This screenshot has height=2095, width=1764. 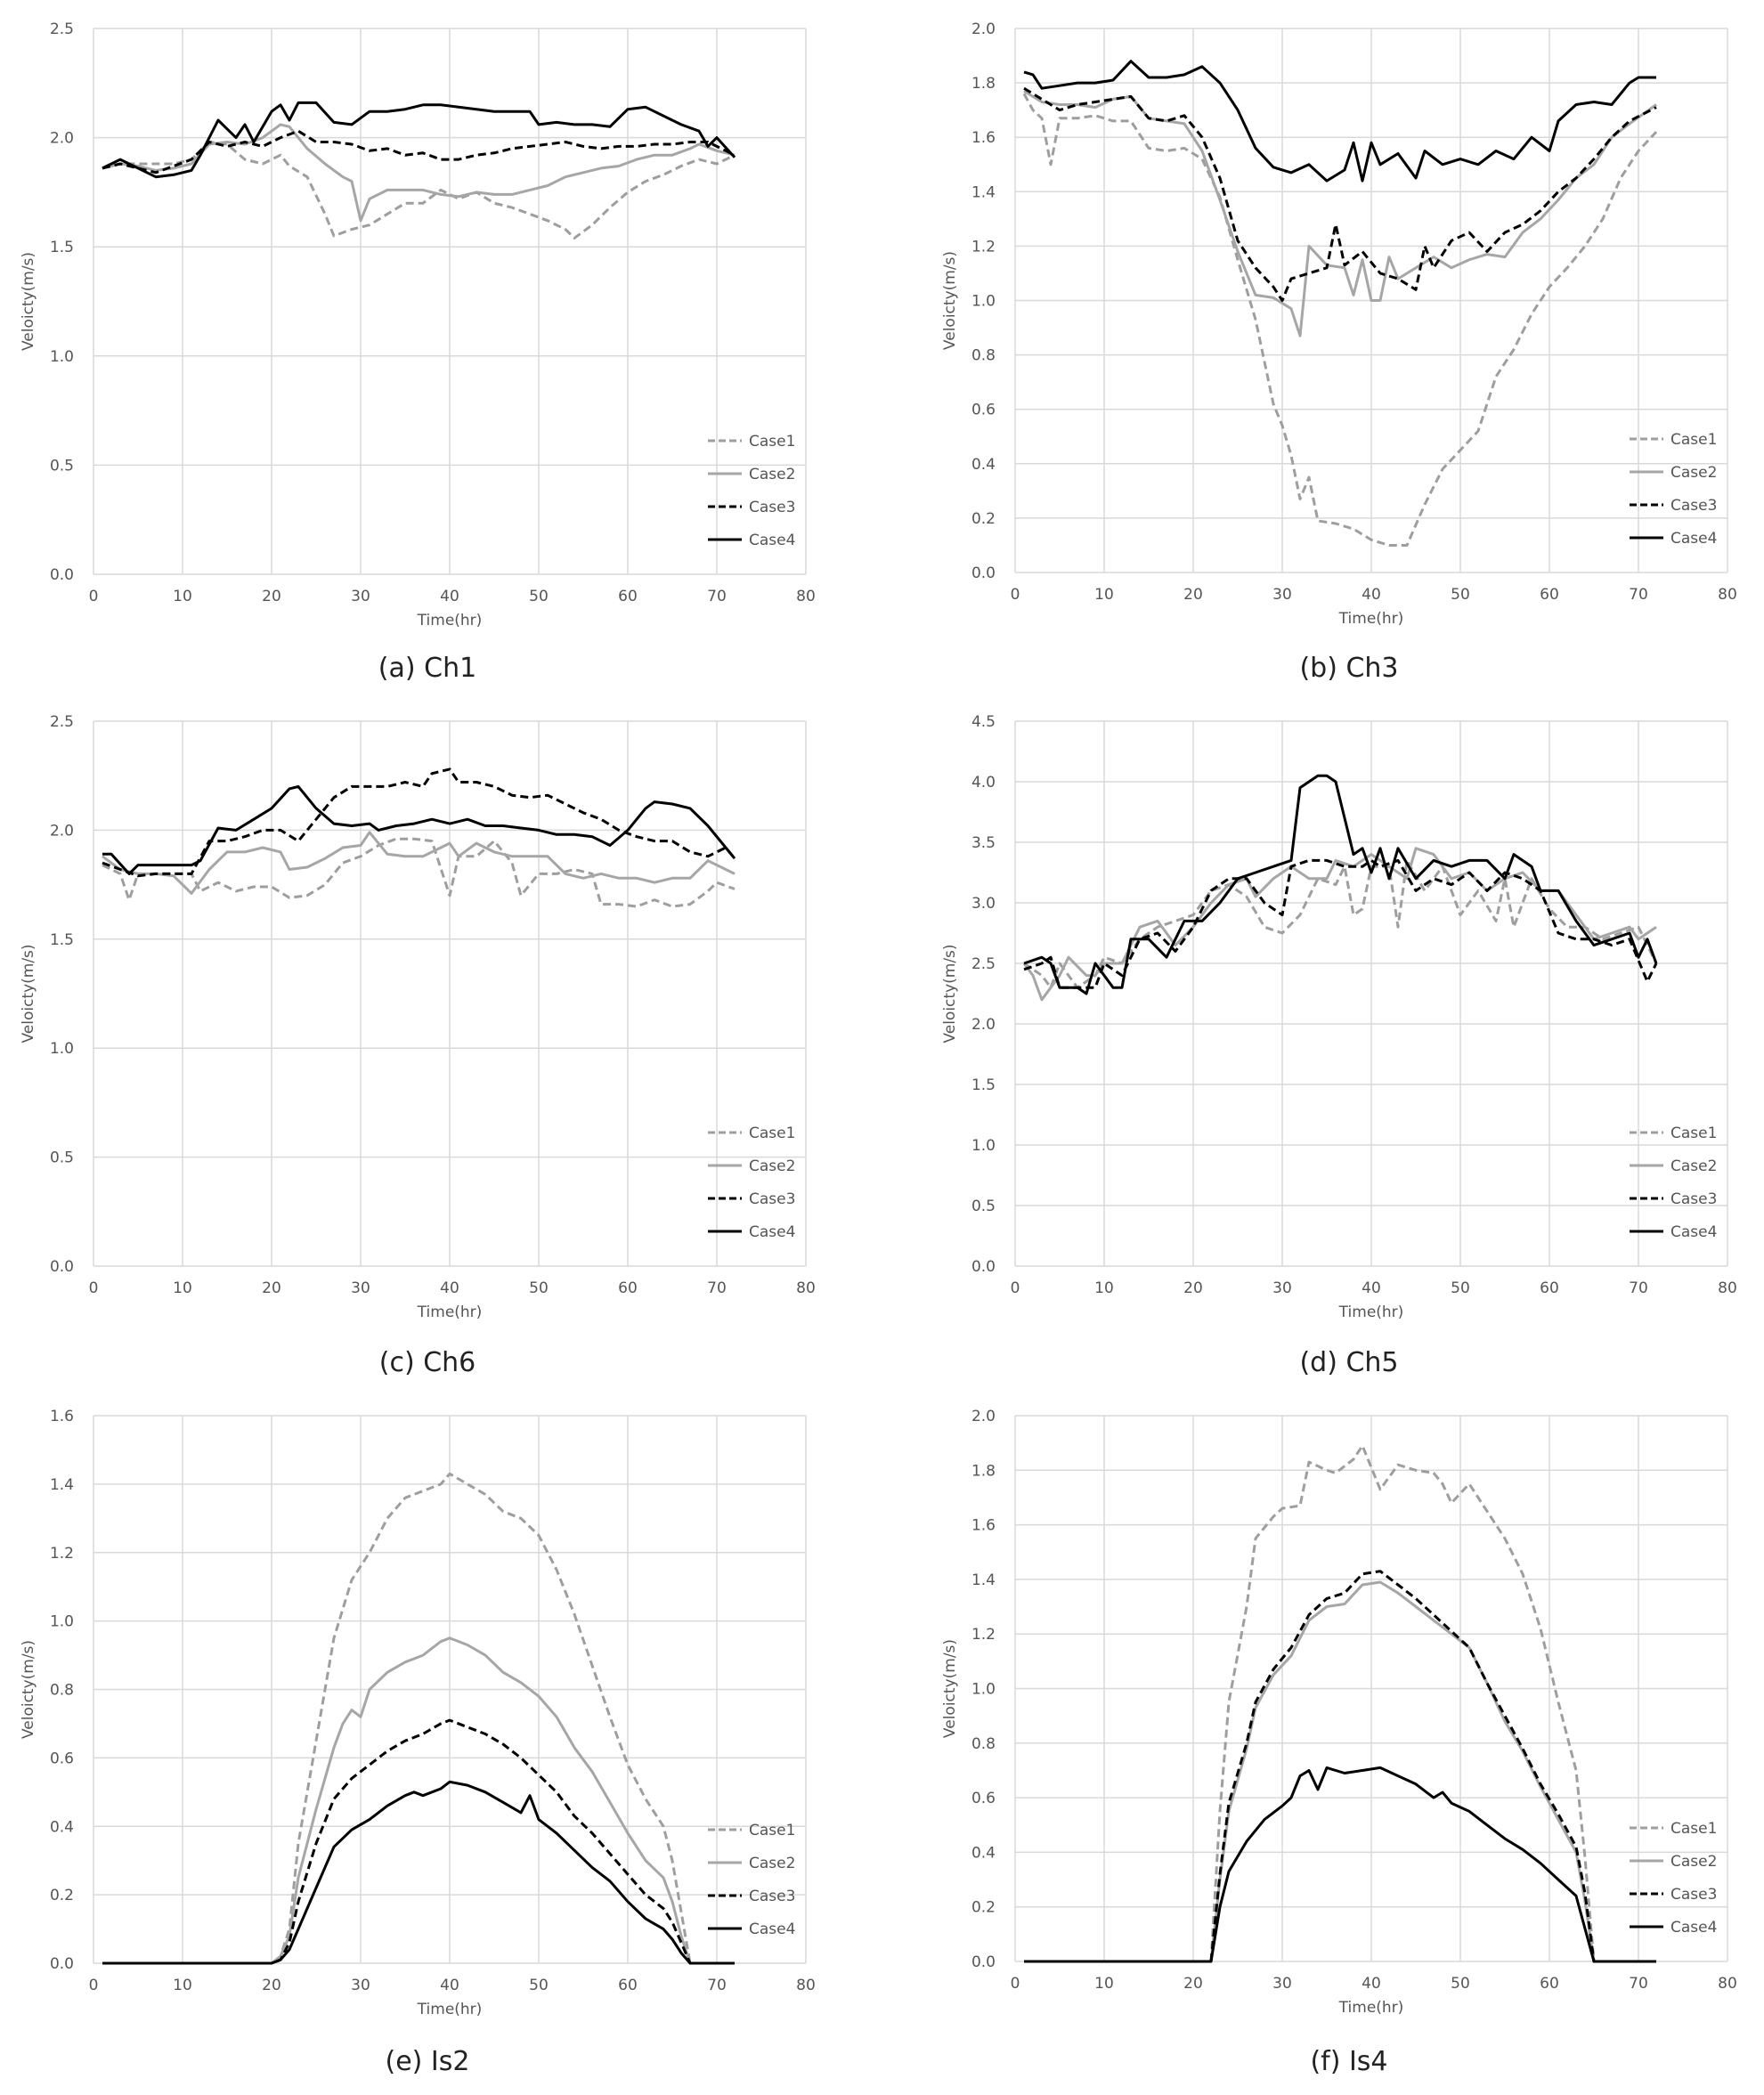 What do you see at coordinates (62, 29) in the screenshot?
I see `y-tick-label: 2.5` at bounding box center [62, 29].